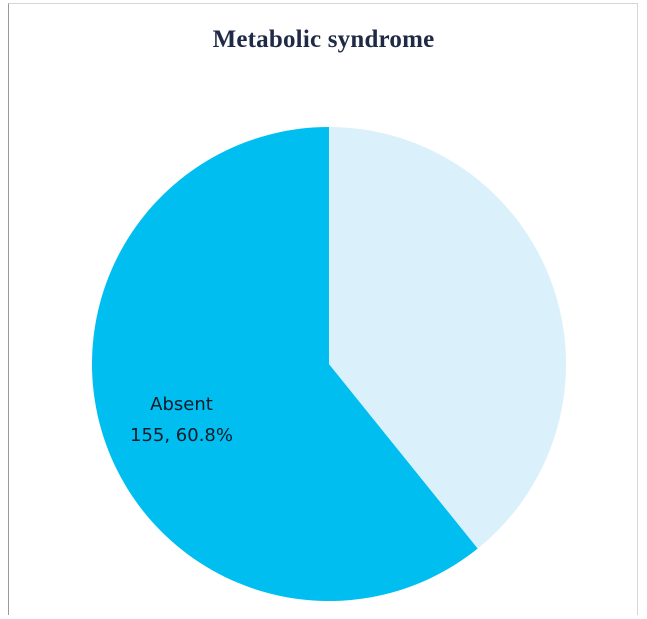  Describe the element at coordinates (181, 435) in the screenshot. I see `slice-label-value: 155, 60.8%` at that location.